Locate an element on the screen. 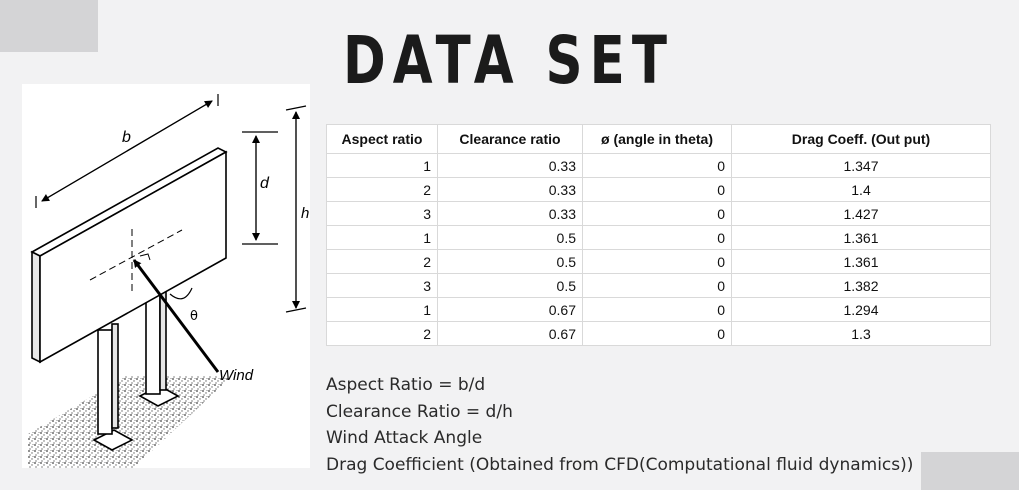  ground-gravel is located at coordinates (130, 422).